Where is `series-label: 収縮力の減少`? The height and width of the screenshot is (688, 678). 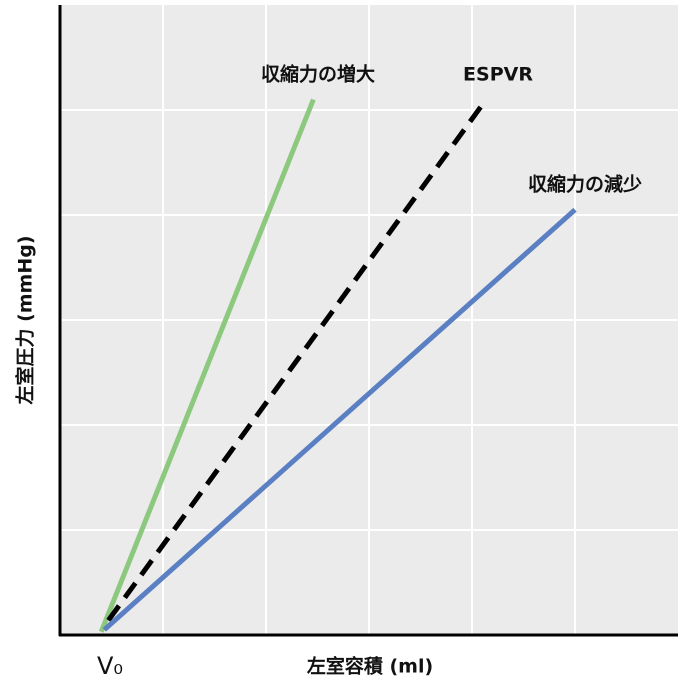
series-label: 収縮力の減少 is located at coordinates (585, 184).